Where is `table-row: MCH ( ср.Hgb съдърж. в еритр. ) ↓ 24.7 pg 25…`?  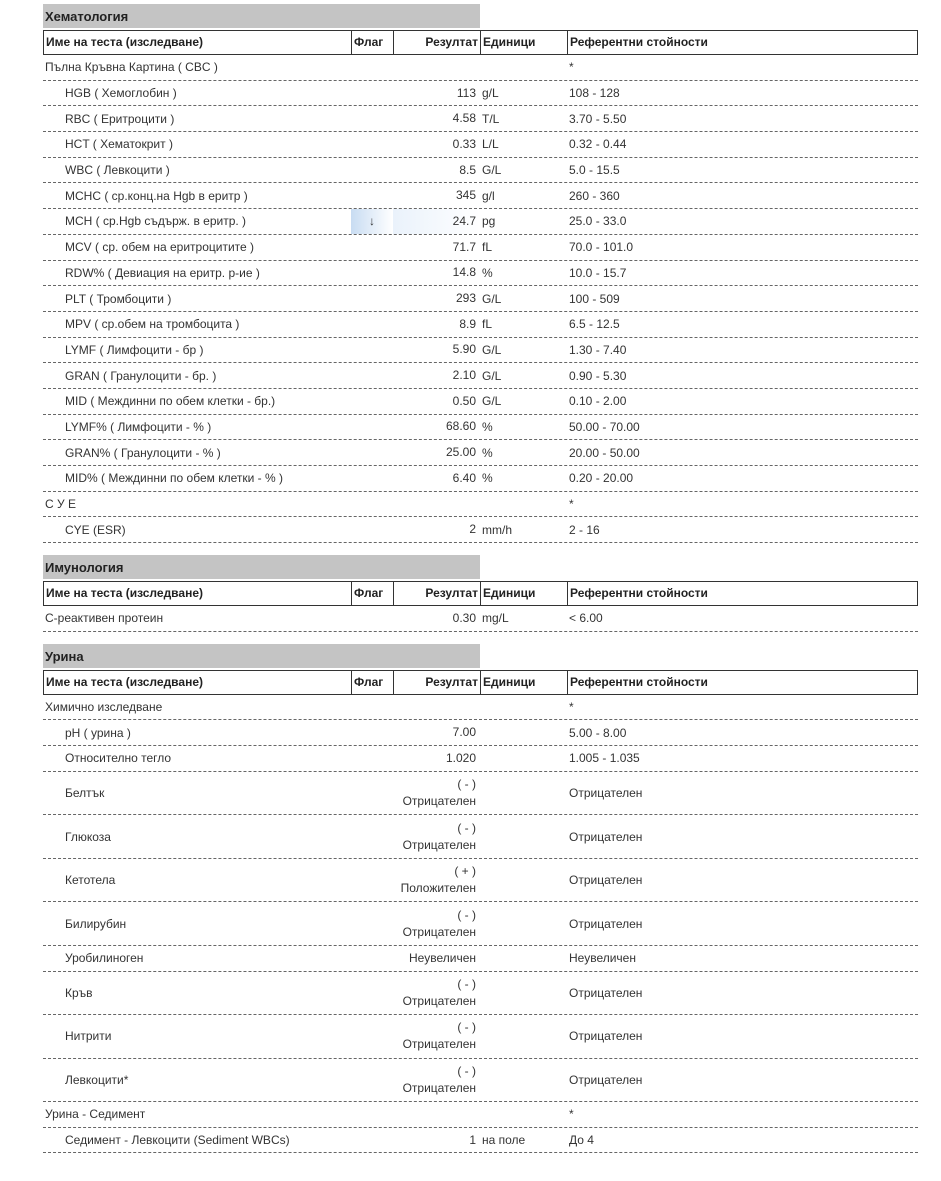
table-row: MCH ( ср.Hgb съдърж. в еритр. ) ↓ 24.7 pg 25… is located at coordinates (480, 222).